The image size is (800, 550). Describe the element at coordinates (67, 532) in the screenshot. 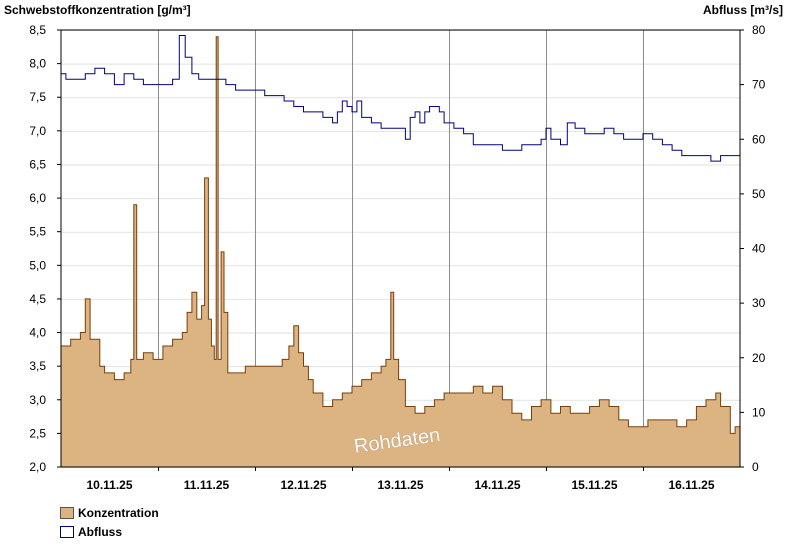

I see `abfluss-swatch` at that location.